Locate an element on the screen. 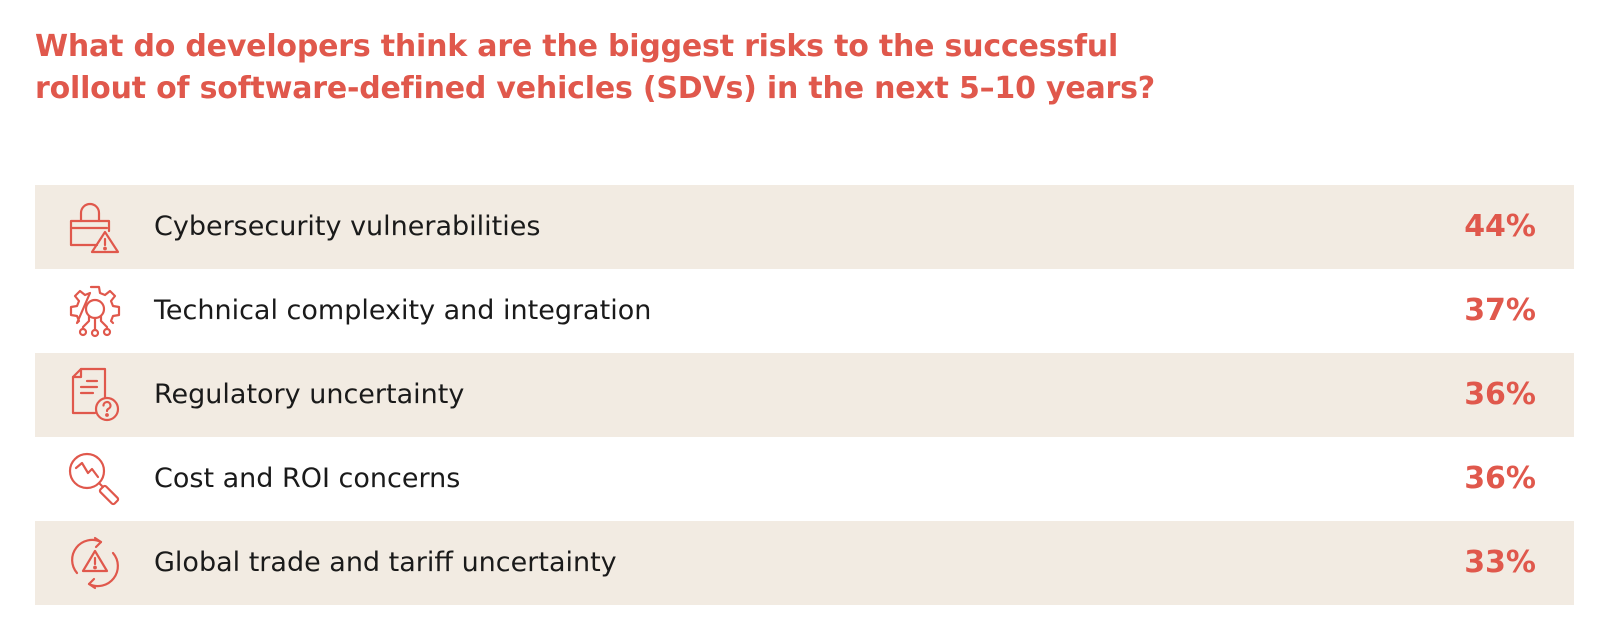 This screenshot has width=1600, height=644. risk-value: 37% is located at coordinates (1500, 310).